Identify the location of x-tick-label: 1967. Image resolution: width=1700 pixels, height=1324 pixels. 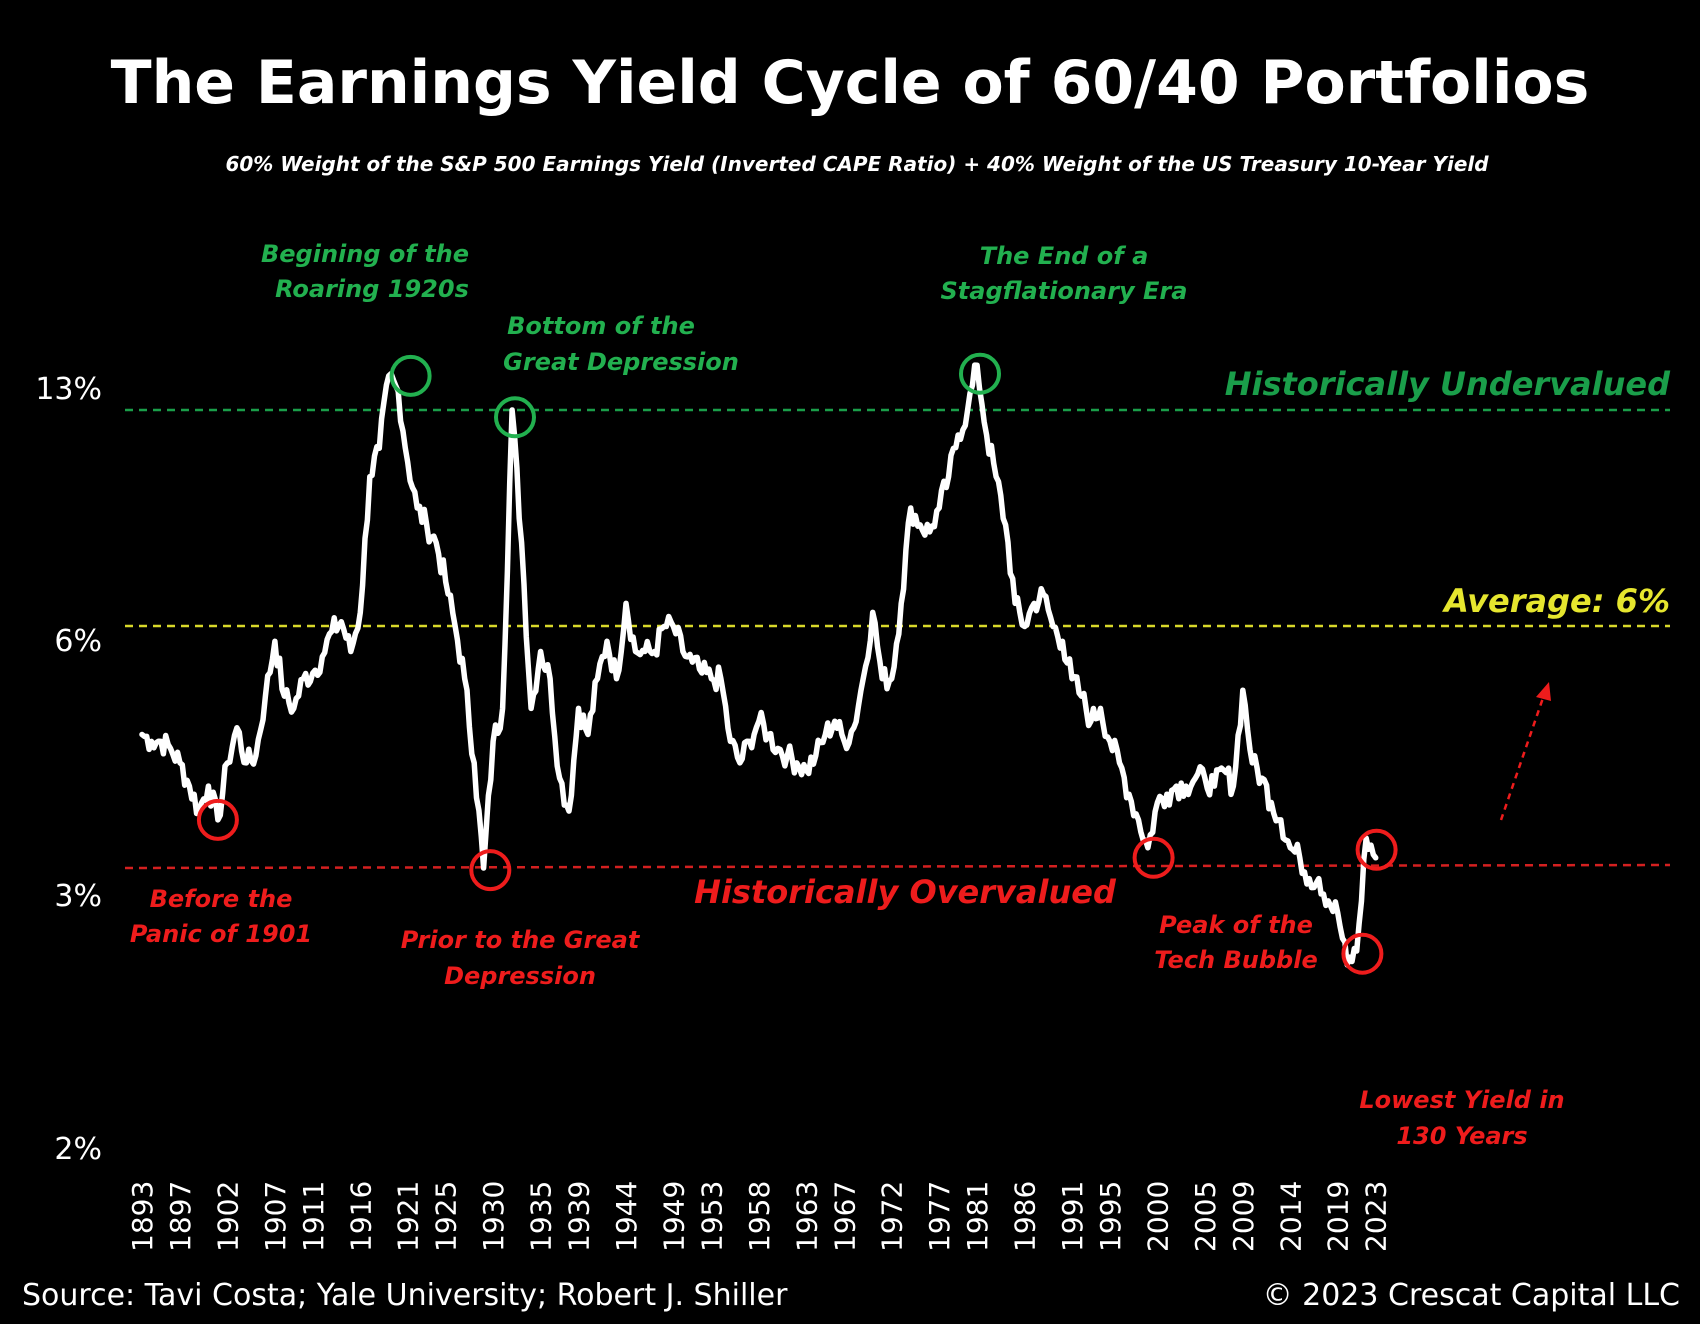
(844, 1216).